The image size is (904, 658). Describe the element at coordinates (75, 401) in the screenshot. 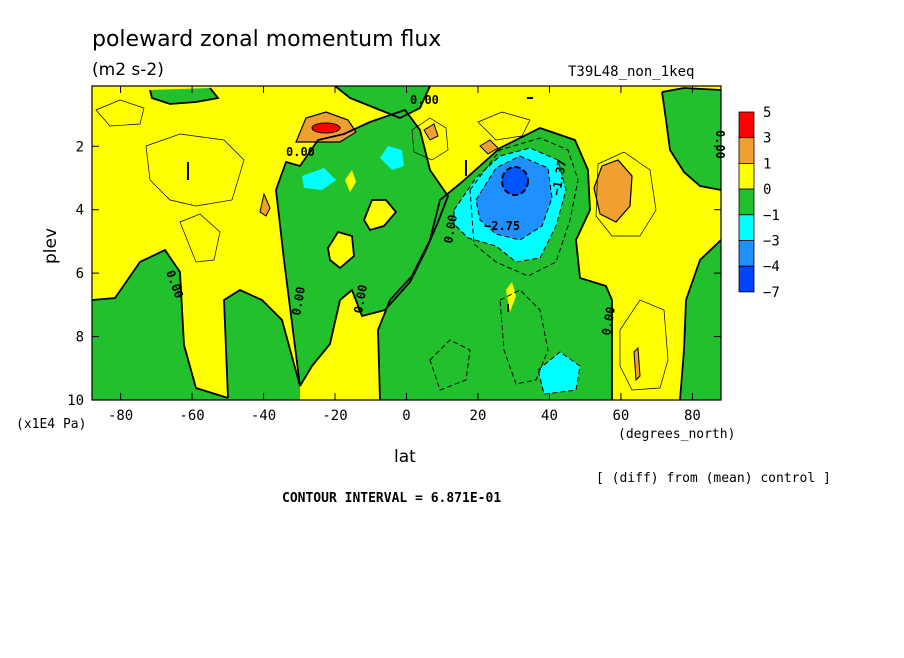

I see `y-tick-label: 10` at that location.